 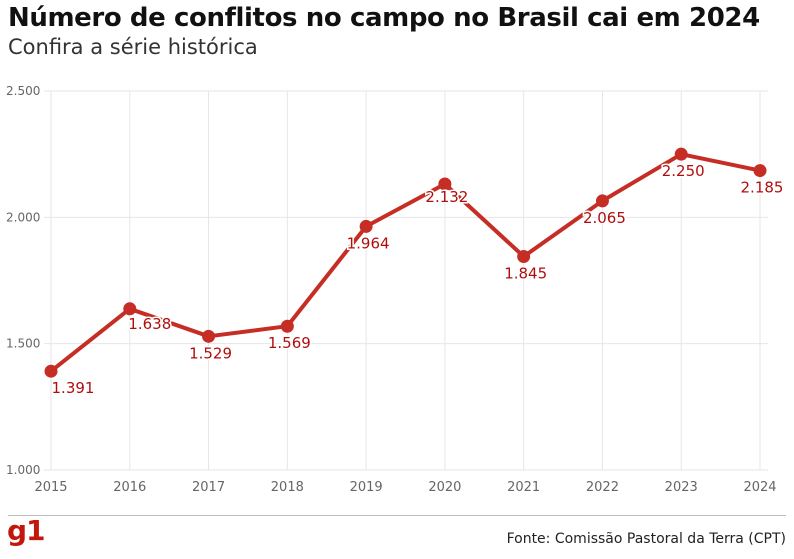 I want to click on data-label: 1.569, so click(x=289, y=343).